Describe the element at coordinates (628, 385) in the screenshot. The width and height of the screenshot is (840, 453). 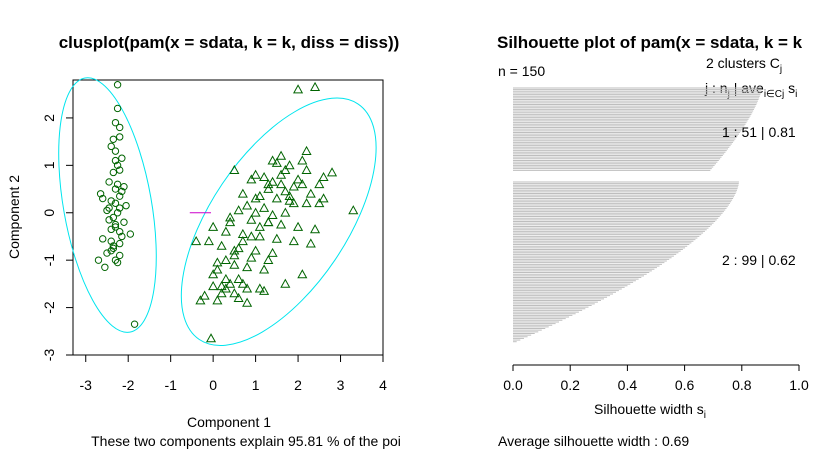
I see `x-tick-label: 0.4` at that location.